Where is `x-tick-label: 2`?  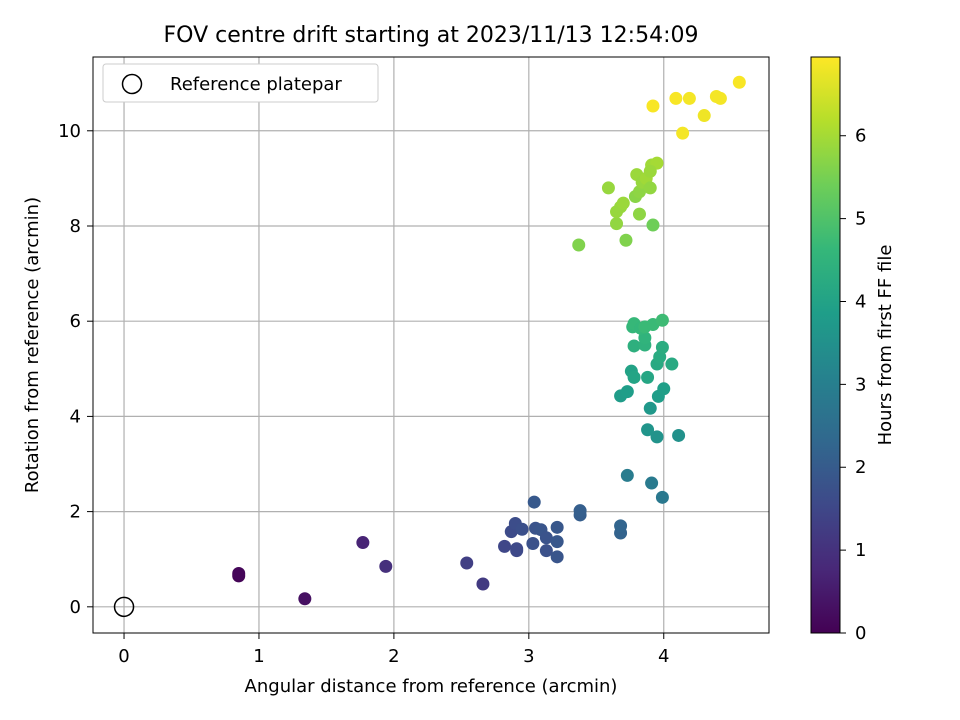
x-tick-label: 2 is located at coordinates (393, 656).